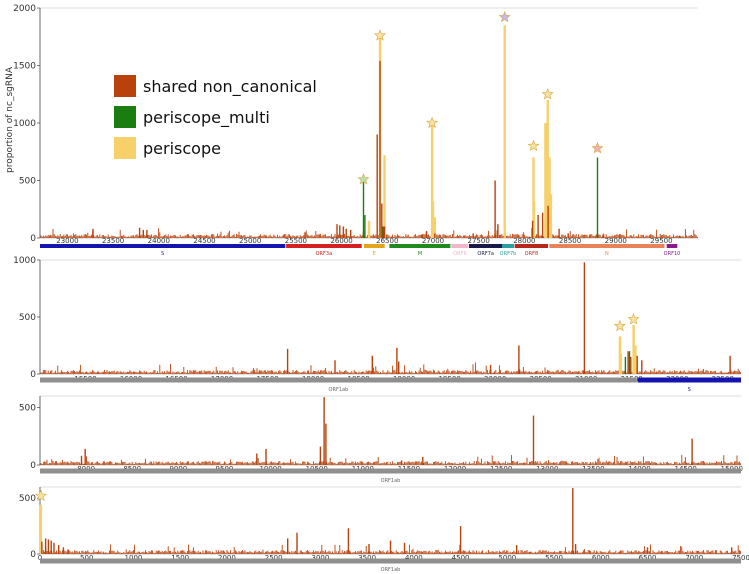 The height and width of the screenshot is (574, 749). Describe the element at coordinates (113, 241) in the screenshot. I see `x-tick-label: 23500` at that location.